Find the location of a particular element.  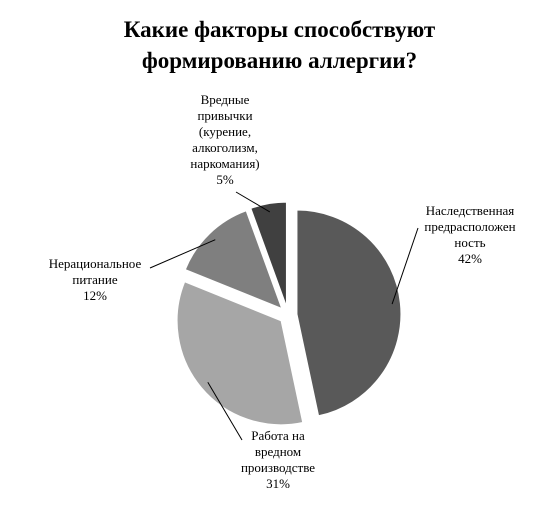

category-label: Нерациональное питание is located at coordinates (95, 271).